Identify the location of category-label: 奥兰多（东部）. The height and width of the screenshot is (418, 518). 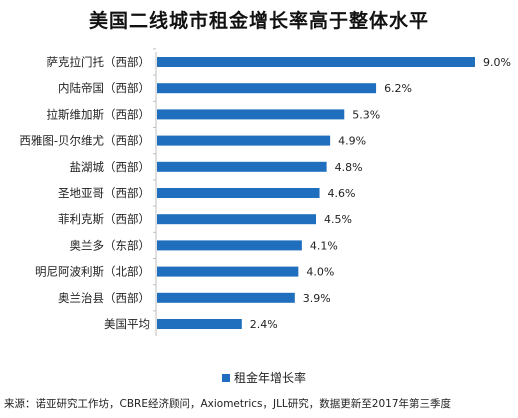
(110, 245).